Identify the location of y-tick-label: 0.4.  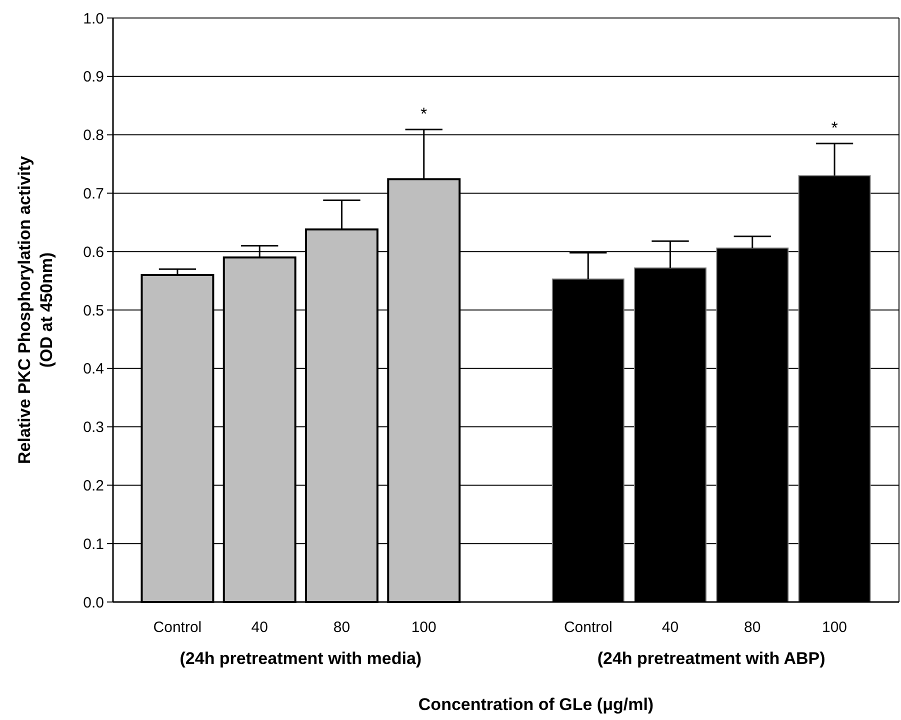
(93, 369).